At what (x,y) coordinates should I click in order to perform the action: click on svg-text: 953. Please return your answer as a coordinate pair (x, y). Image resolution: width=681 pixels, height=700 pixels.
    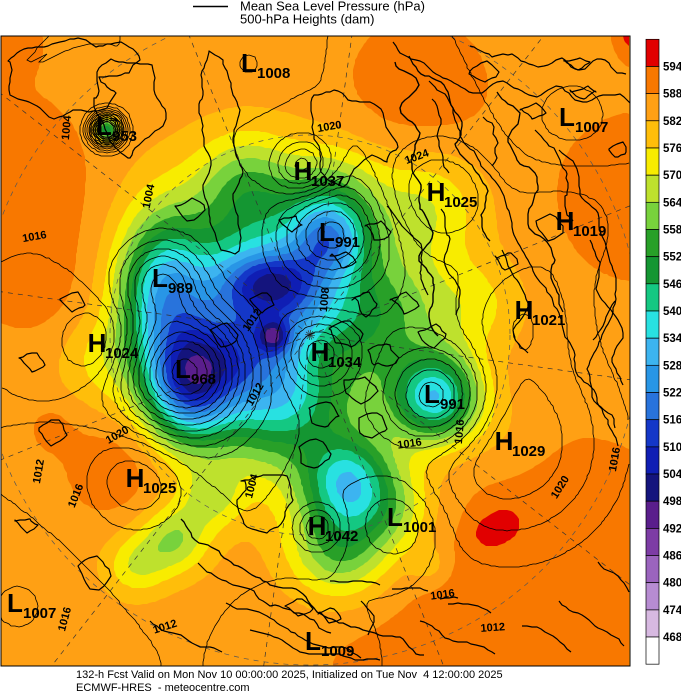
    Looking at the image, I should click on (124, 136).